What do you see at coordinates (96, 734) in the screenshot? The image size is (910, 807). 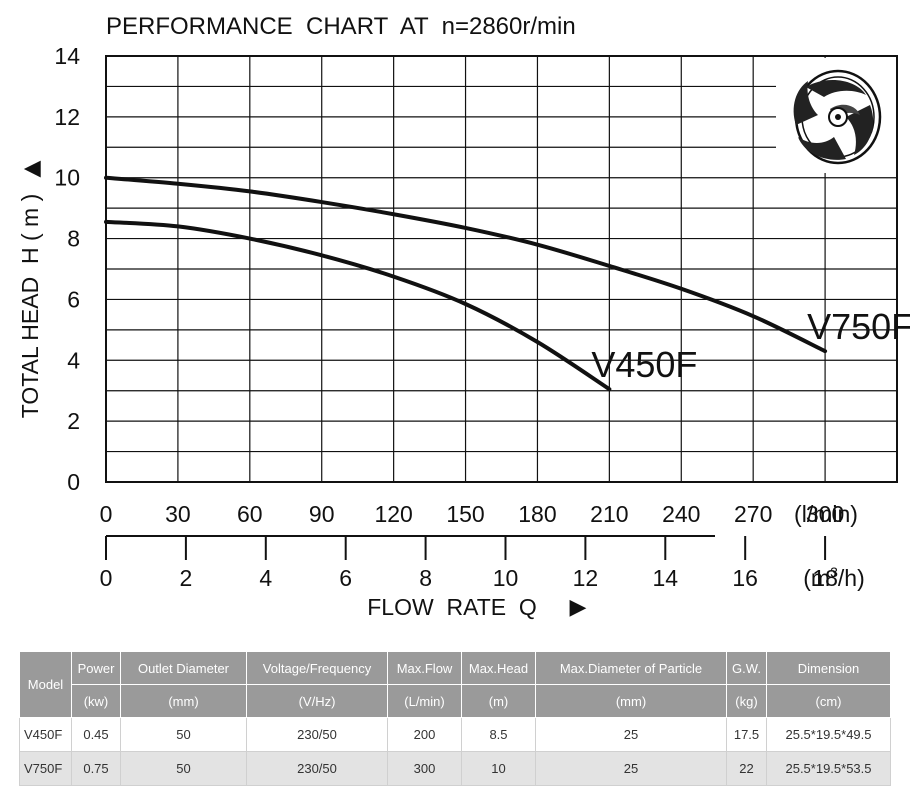 I see `cell-power: 0.45` at bounding box center [96, 734].